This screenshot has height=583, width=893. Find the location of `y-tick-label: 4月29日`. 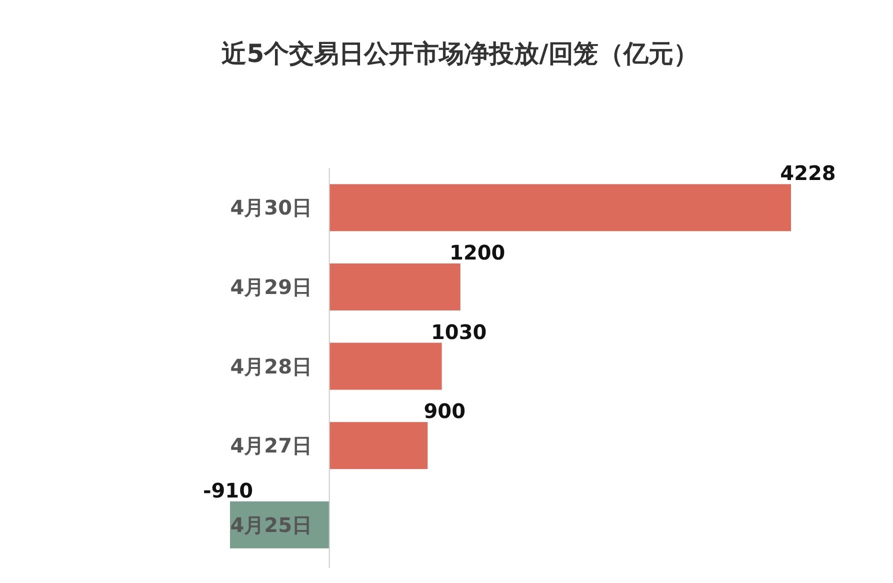

y-tick-label: 4月29日 is located at coordinates (271, 286).